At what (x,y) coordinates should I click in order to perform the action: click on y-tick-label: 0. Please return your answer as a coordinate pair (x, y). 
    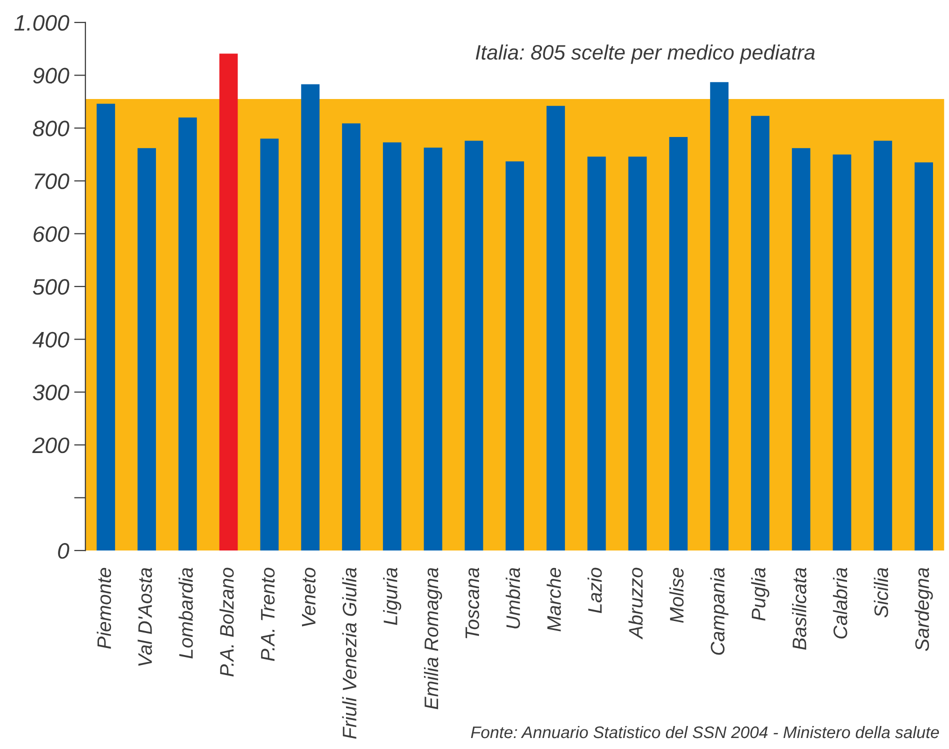
    Looking at the image, I should click on (64, 551).